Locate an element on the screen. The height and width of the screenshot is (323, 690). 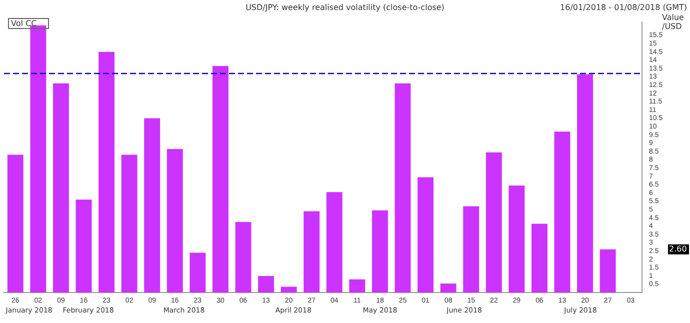
text: 2.60 is located at coordinates (678, 249).